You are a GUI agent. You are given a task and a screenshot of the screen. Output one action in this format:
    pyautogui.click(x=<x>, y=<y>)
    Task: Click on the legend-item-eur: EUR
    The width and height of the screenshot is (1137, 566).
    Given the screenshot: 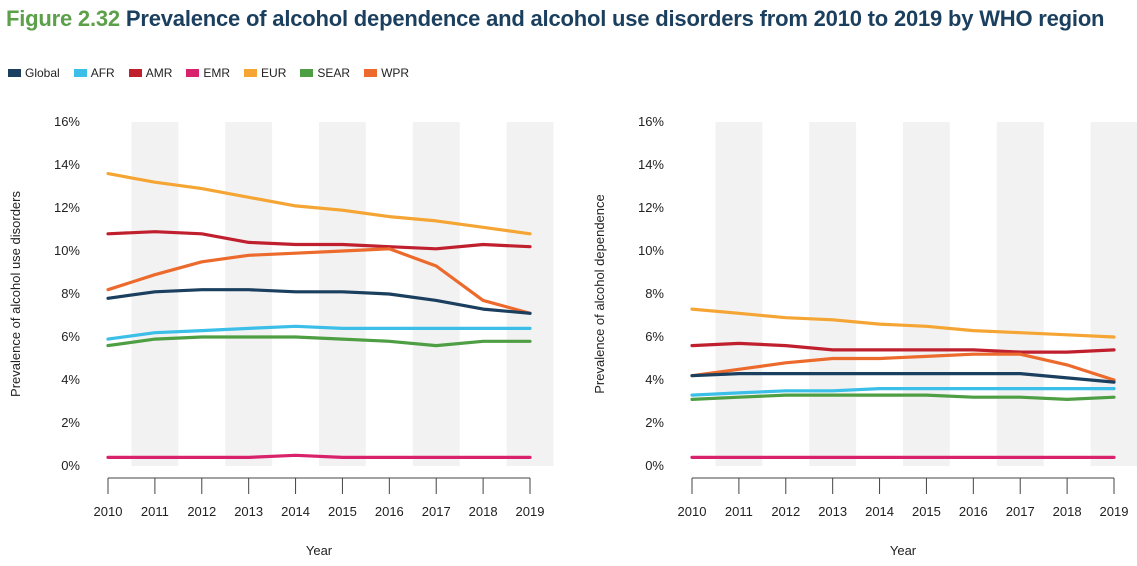 What is the action you would take?
    pyautogui.click(x=265, y=73)
    